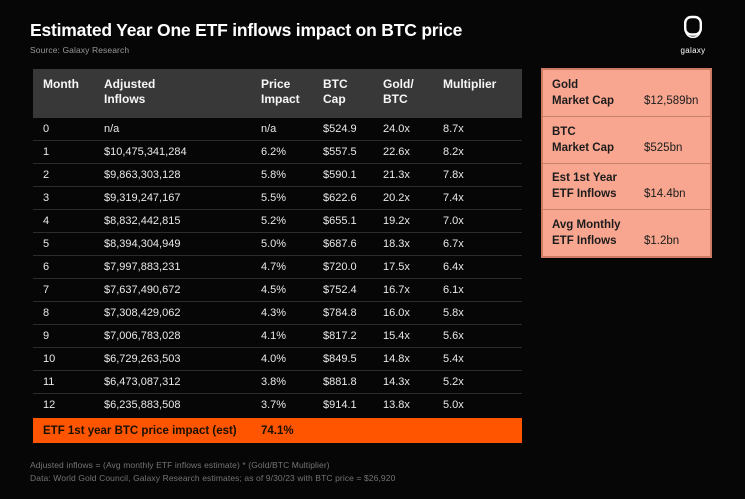 The image size is (745, 499). I want to click on stat-section: Est 1st Year ETF Inflows $14.4bn, so click(626, 187).